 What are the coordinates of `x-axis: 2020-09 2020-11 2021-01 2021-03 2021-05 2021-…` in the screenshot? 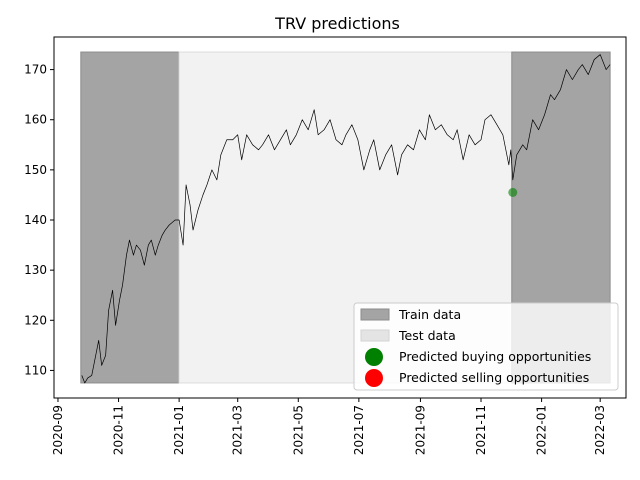 It's located at (329, 426).